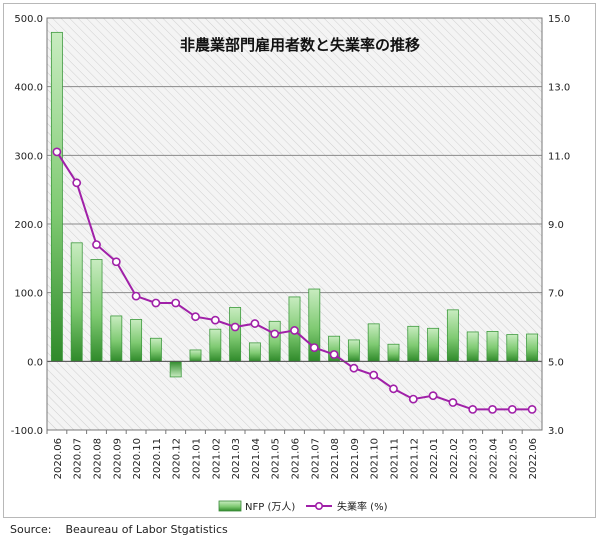 Image resolution: width=600 pixels, height=542 pixels. What do you see at coordinates (556, 294) in the screenshot?
I see `y-right-tick-label: 7.0` at bounding box center [556, 294].